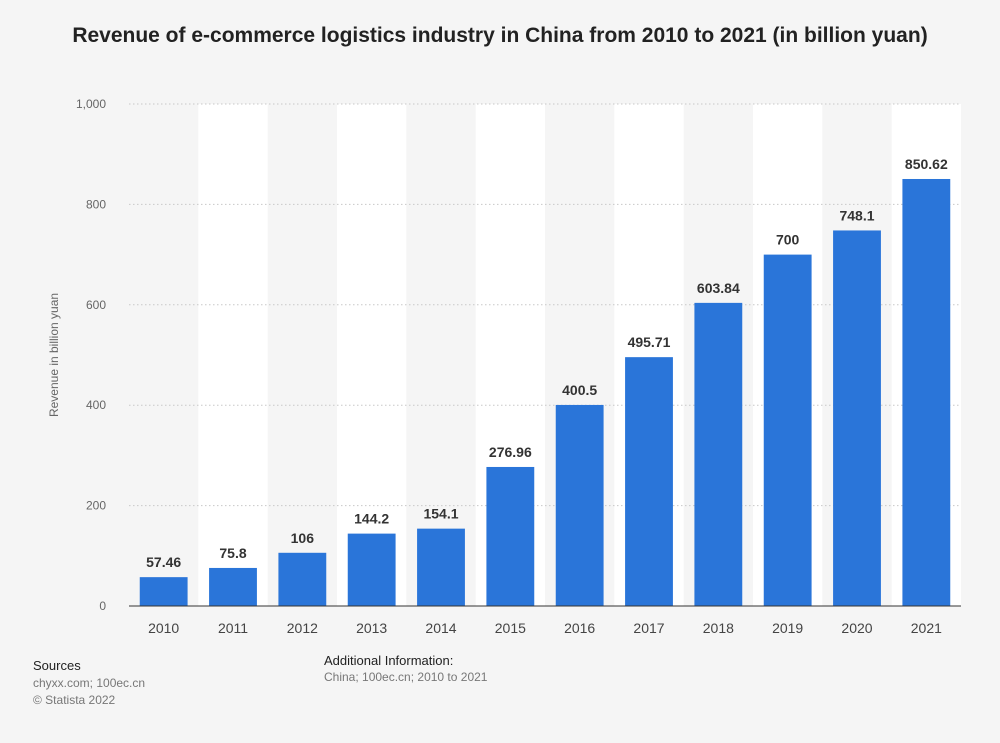 The height and width of the screenshot is (743, 1000). I want to click on value-label: 276.96, so click(510, 452).